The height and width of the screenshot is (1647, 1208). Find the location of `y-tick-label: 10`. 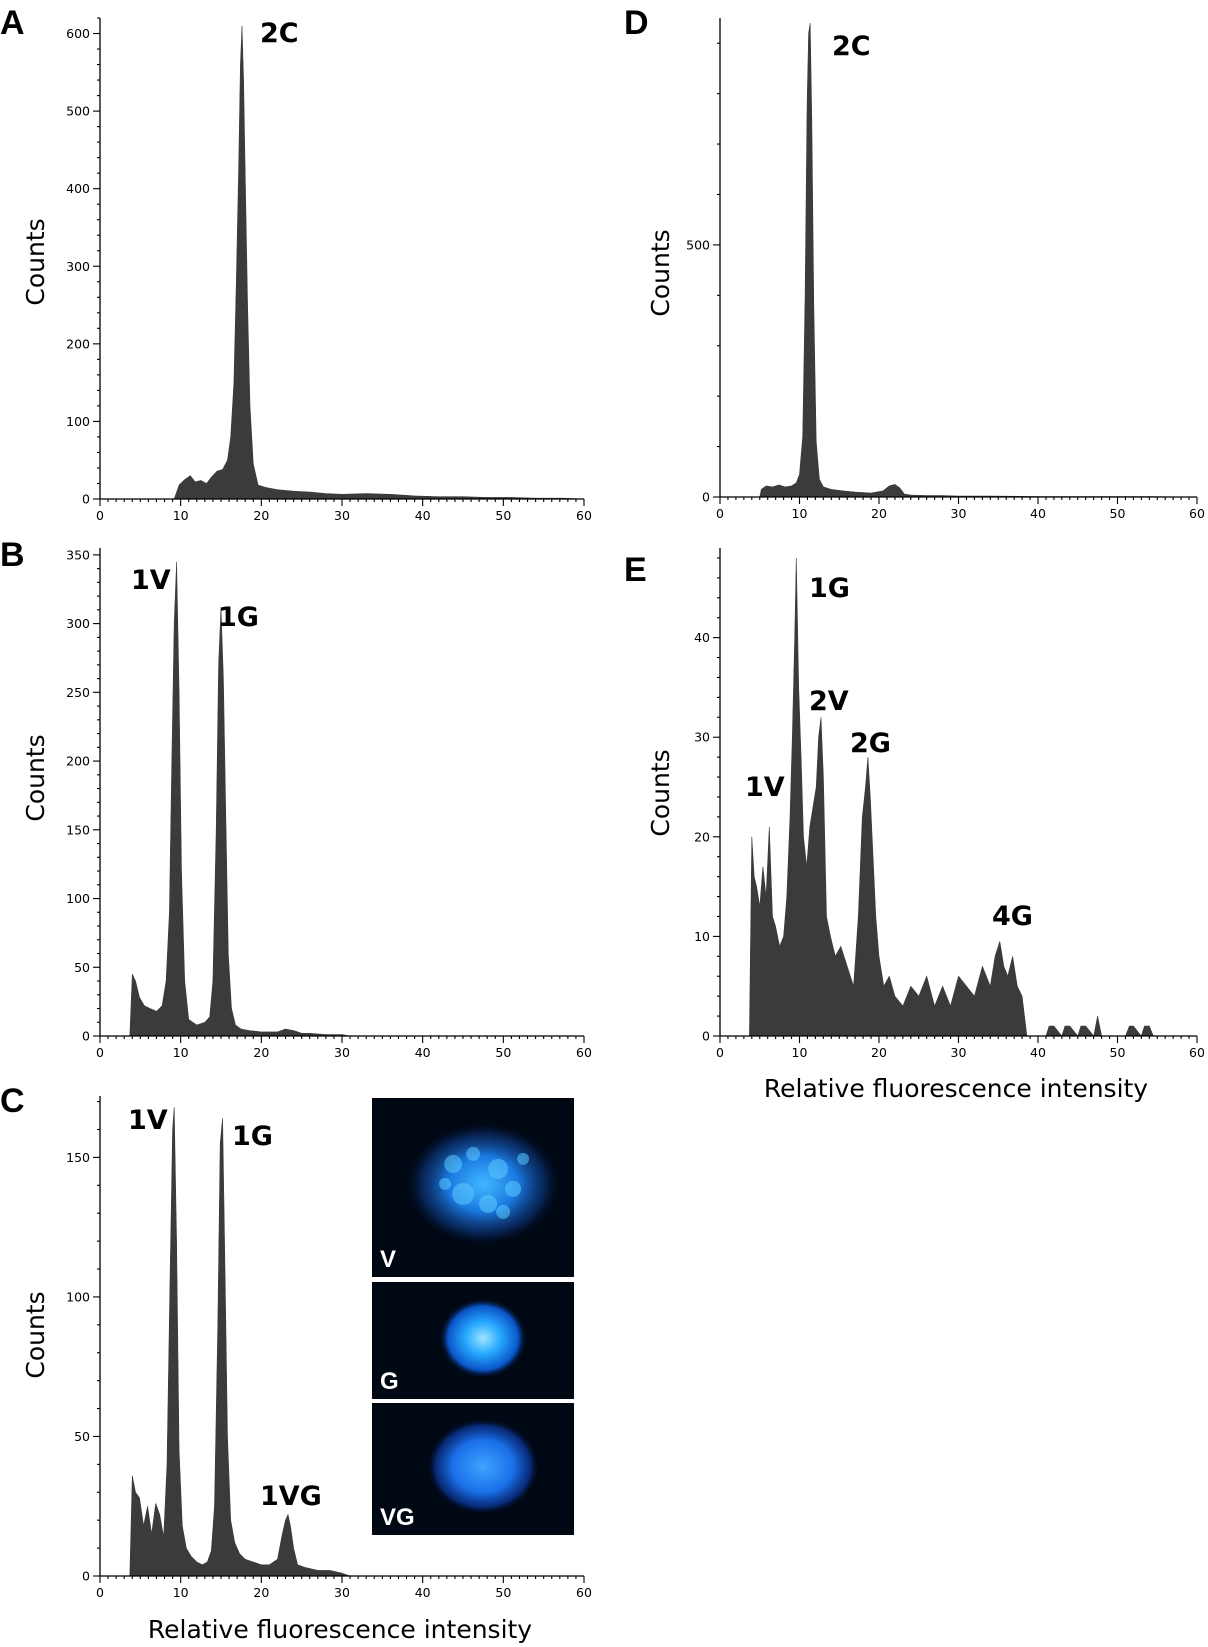

y-tick-label: 10 is located at coordinates (702, 936).